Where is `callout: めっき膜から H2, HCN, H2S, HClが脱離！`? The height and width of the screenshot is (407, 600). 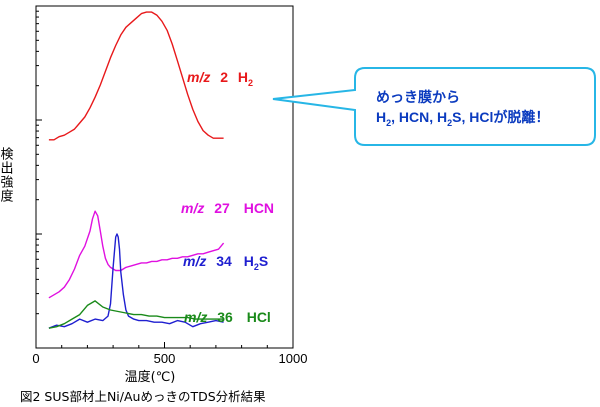 callout: めっき膜から H2, HCN, H2S, HClが脱離！ is located at coordinates (434, 106).